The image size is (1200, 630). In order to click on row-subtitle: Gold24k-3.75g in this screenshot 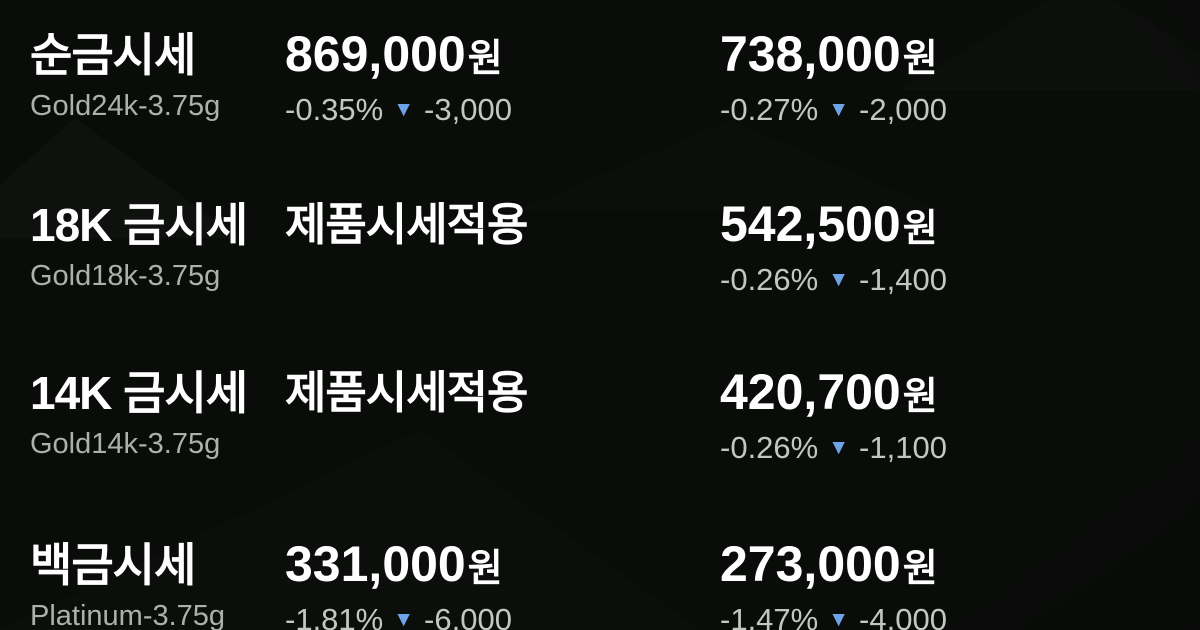, I will do `click(125, 106)`.